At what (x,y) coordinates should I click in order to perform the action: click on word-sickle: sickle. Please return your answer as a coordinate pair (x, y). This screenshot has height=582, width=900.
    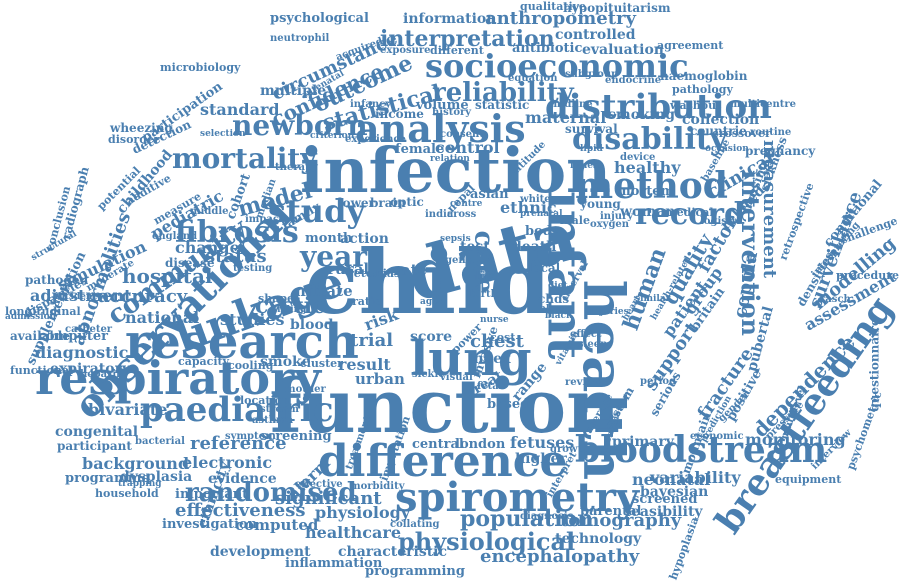
    Looking at the image, I should click on (428, 374).